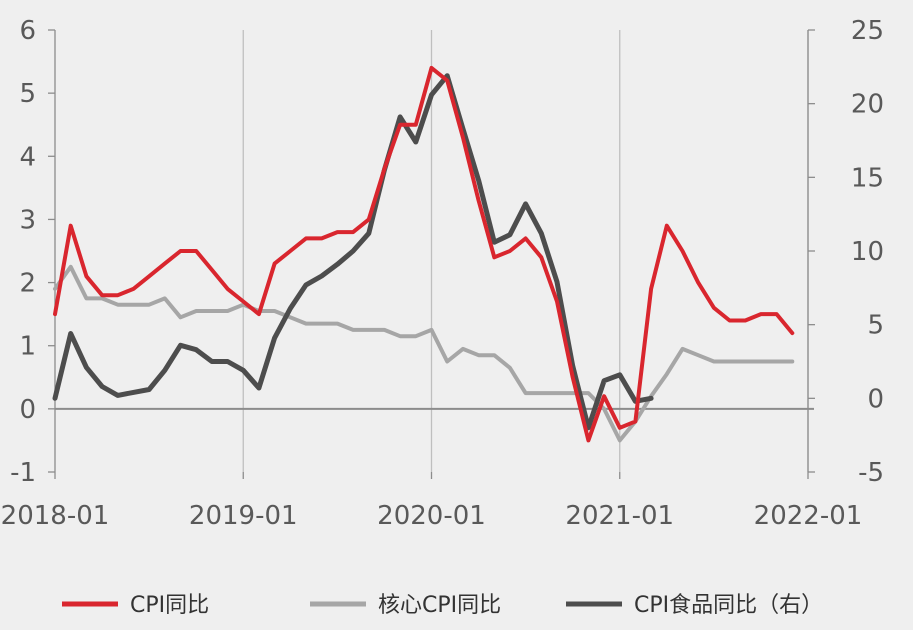 This screenshot has width=913, height=630. I want to click on y-left-tick-label: 6, so click(27, 31).